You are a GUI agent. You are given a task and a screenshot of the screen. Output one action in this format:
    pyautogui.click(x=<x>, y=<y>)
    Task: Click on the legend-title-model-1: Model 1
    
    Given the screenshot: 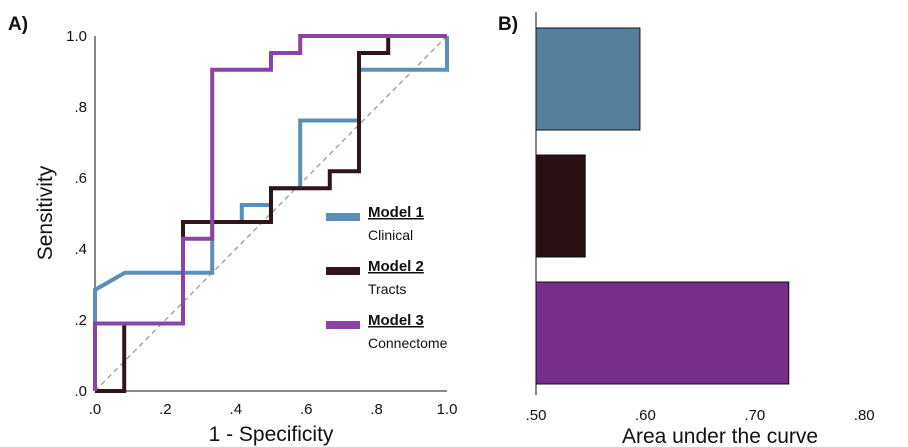 What is the action you would take?
    pyautogui.click(x=396, y=212)
    